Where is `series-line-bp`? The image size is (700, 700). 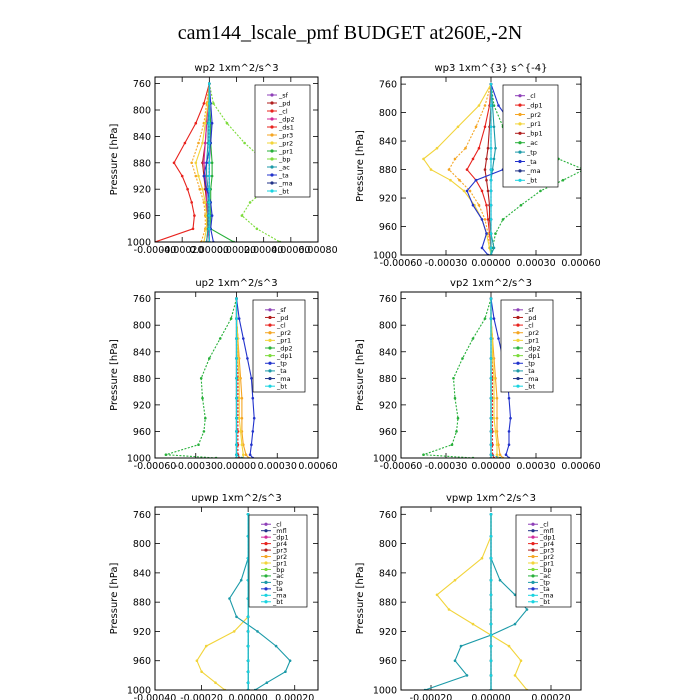 series-line-bp is located at coordinates (246, 162).